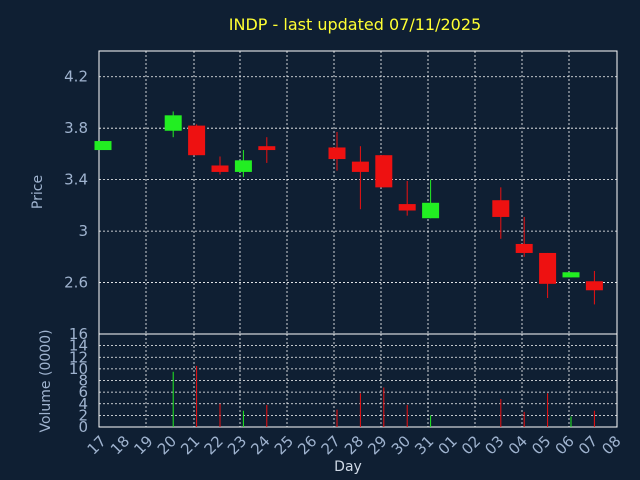 The image size is (640, 480). I want to click on volume-axis-label: Volume (0000), so click(46, 380).